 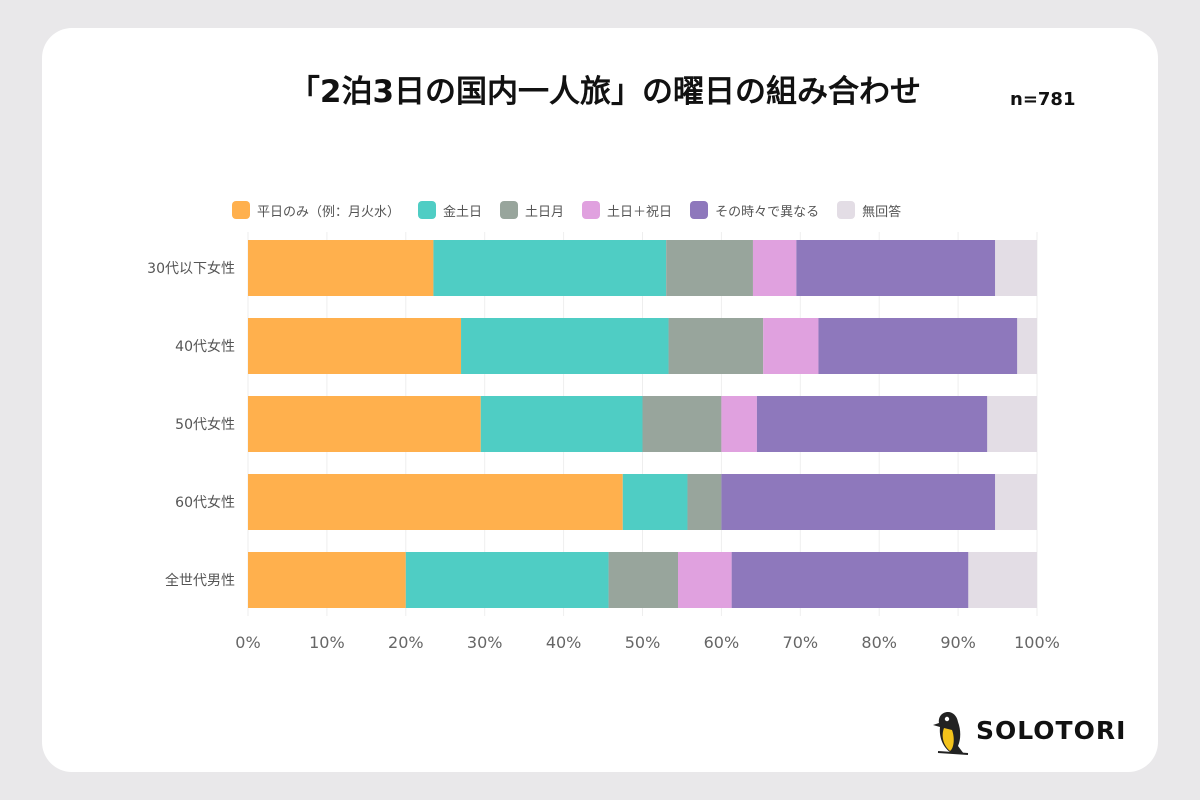 What do you see at coordinates (1037, 642) in the screenshot?
I see `x-tick-label: 100%` at bounding box center [1037, 642].